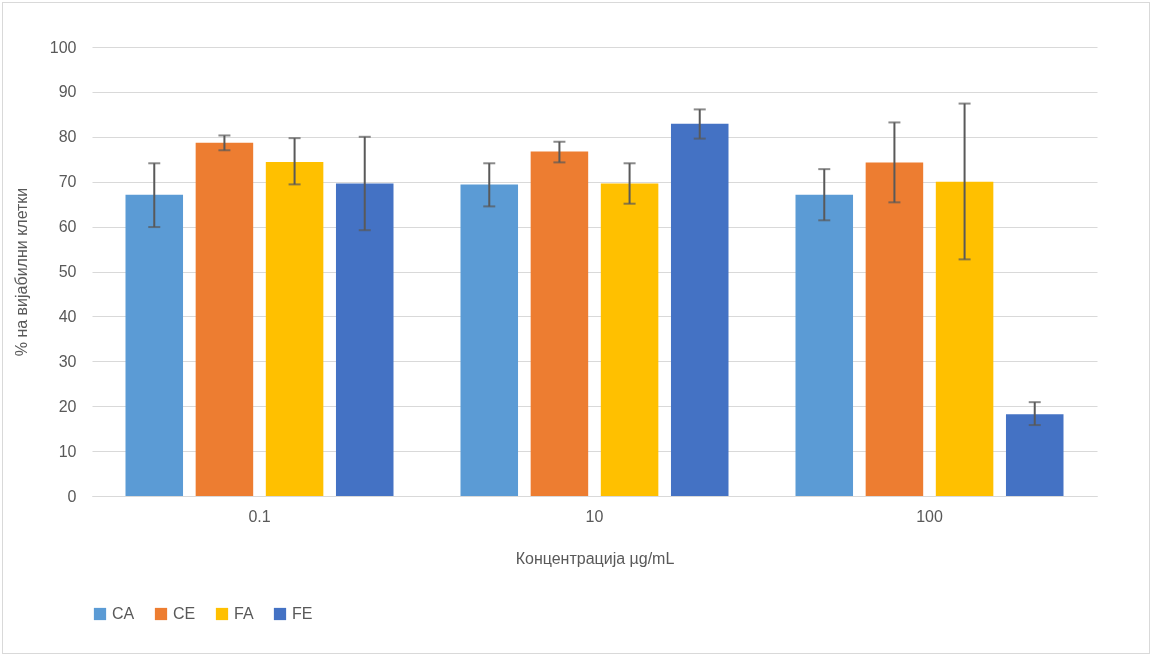  Describe the element at coordinates (21, 272) in the screenshot. I see `y-axis-title: % на вијабилни клетки` at that location.